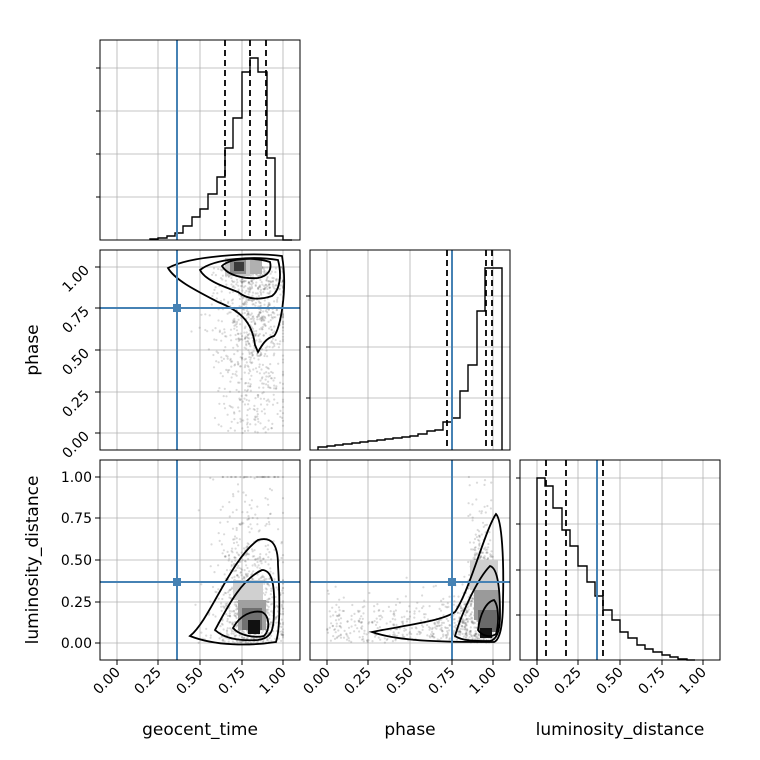  Describe the element at coordinates (200, 560) in the screenshot. I see `panel-2d-geocent-time-luminosity-distance` at that location.